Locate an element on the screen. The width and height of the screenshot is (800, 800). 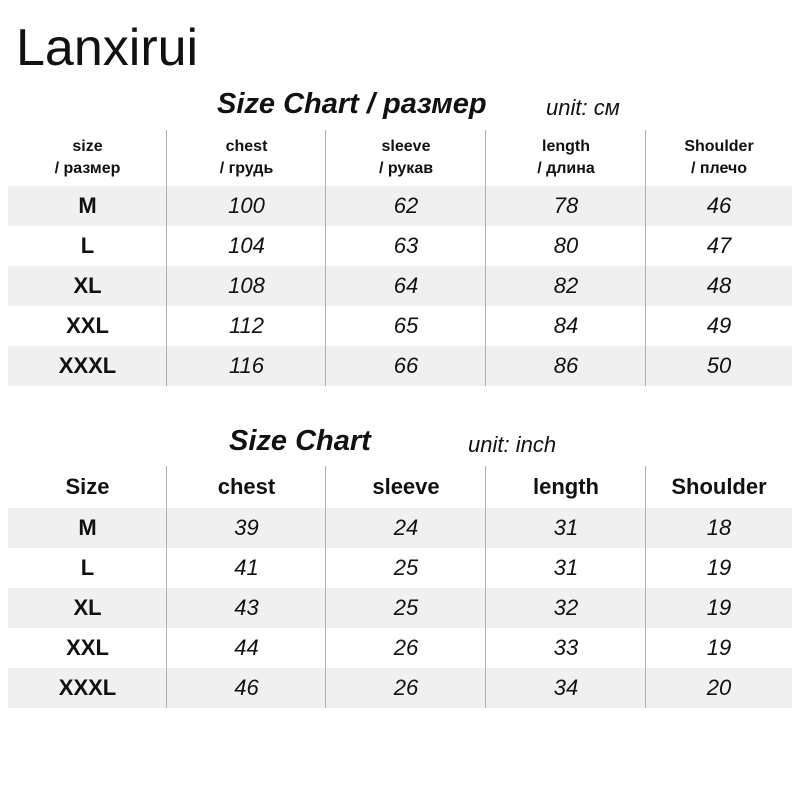
length-cell: 80 is located at coordinates (566, 246).